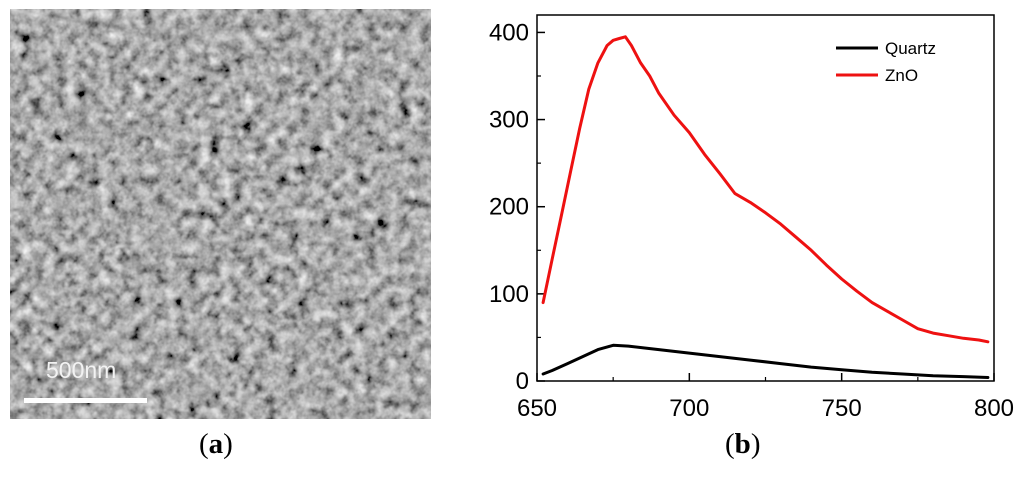  I want to click on legend-label-quartz: Quartz, so click(910, 48).